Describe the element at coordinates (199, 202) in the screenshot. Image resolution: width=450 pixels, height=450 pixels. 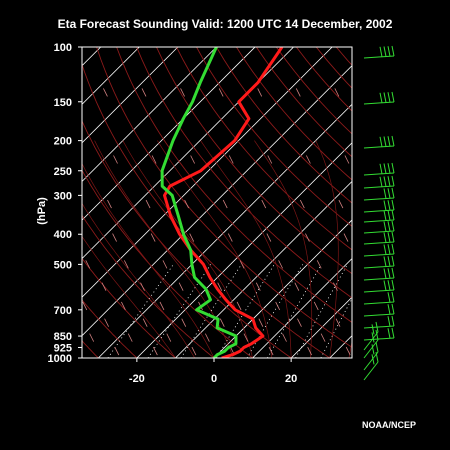
I see `dewpoint-line` at that location.